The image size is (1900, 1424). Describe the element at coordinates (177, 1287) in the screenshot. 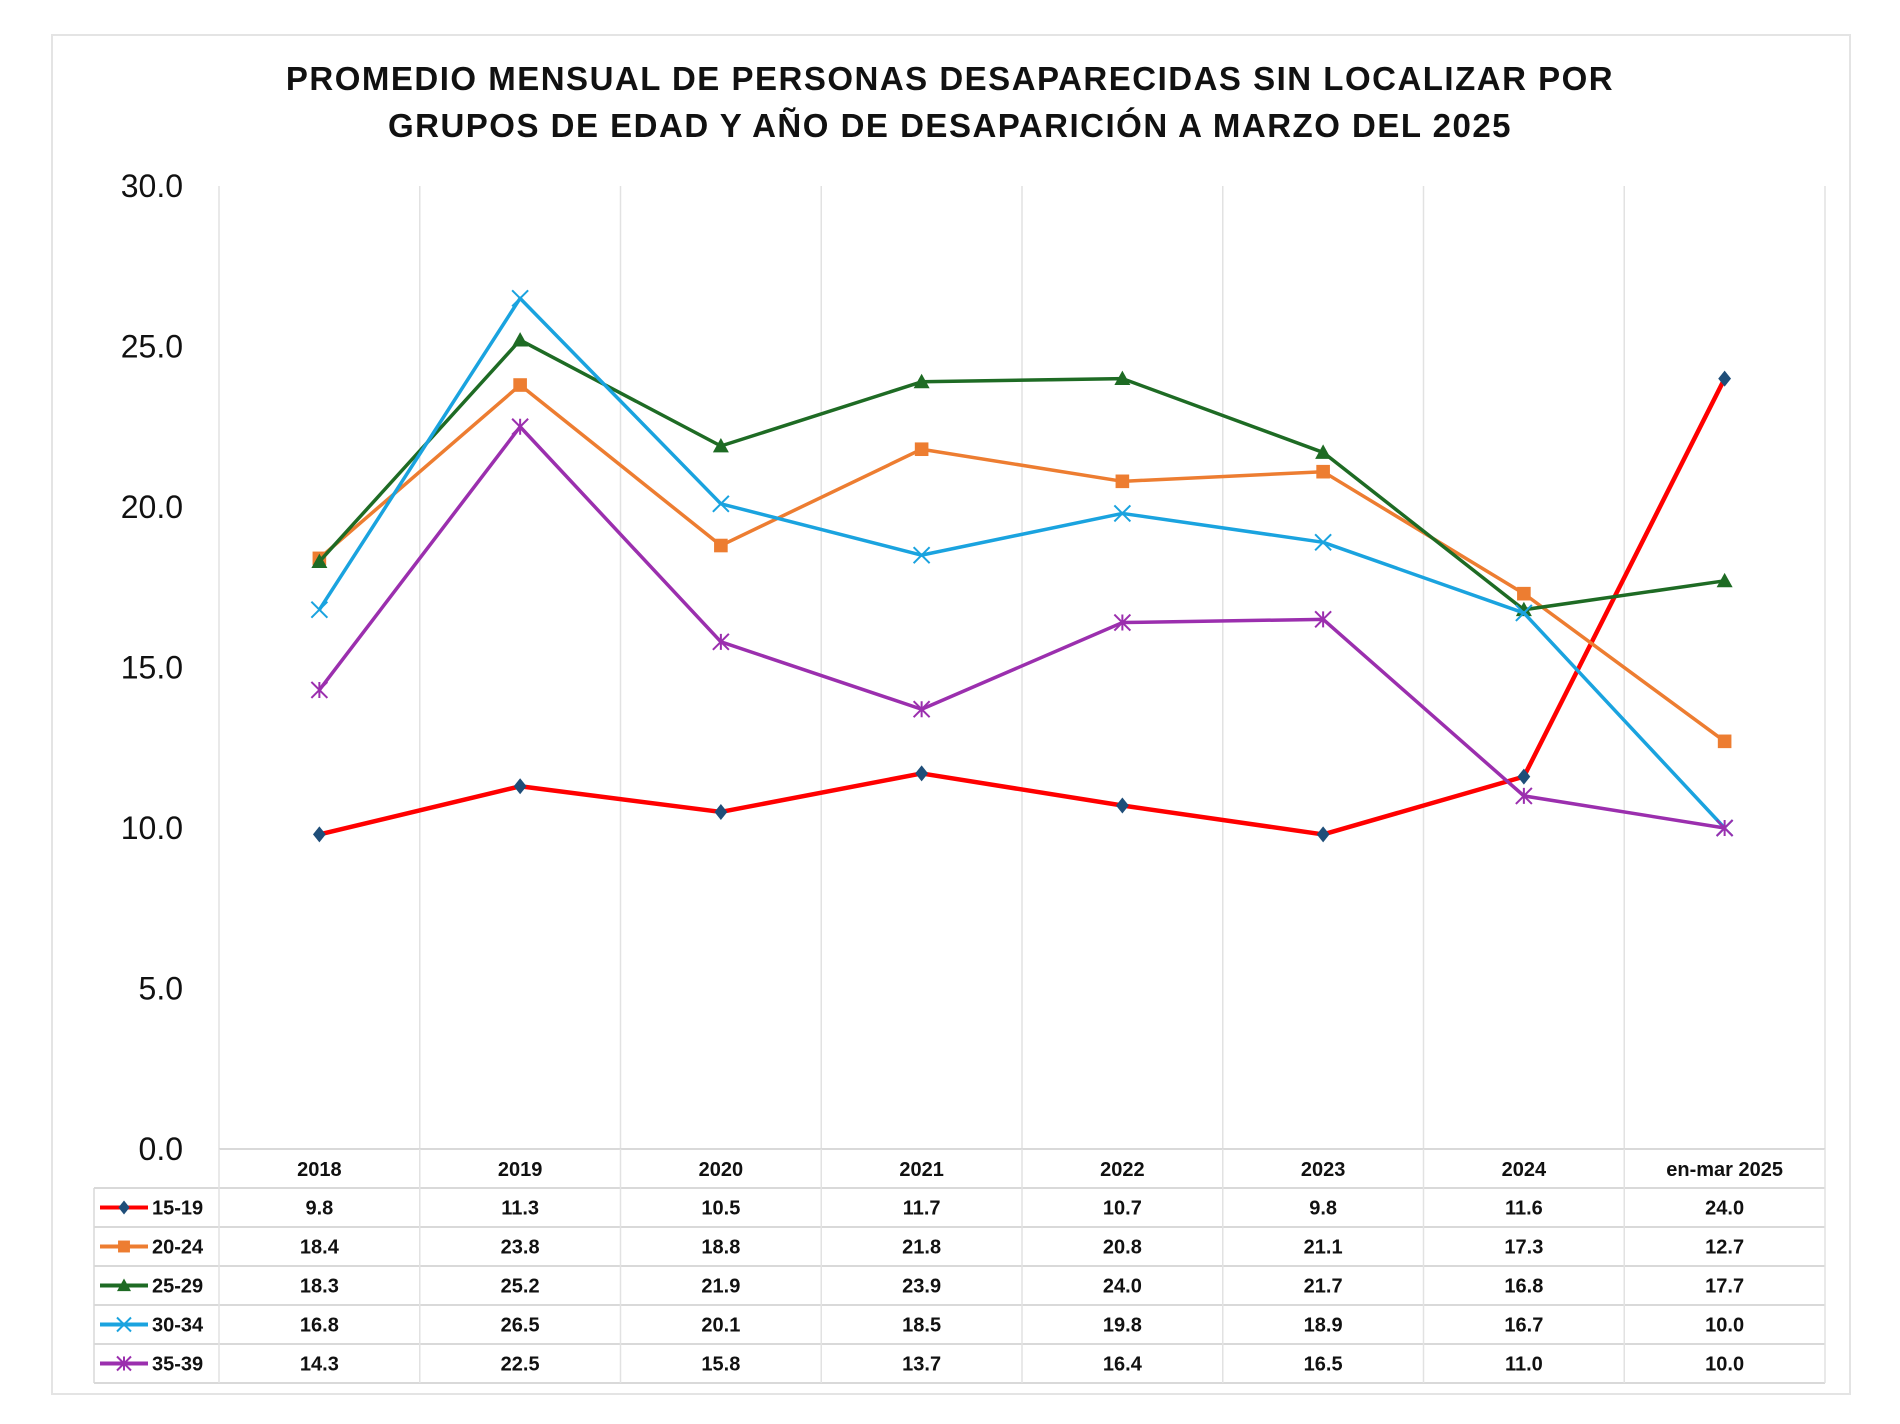

I see `legend-label: 25-29` at that location.